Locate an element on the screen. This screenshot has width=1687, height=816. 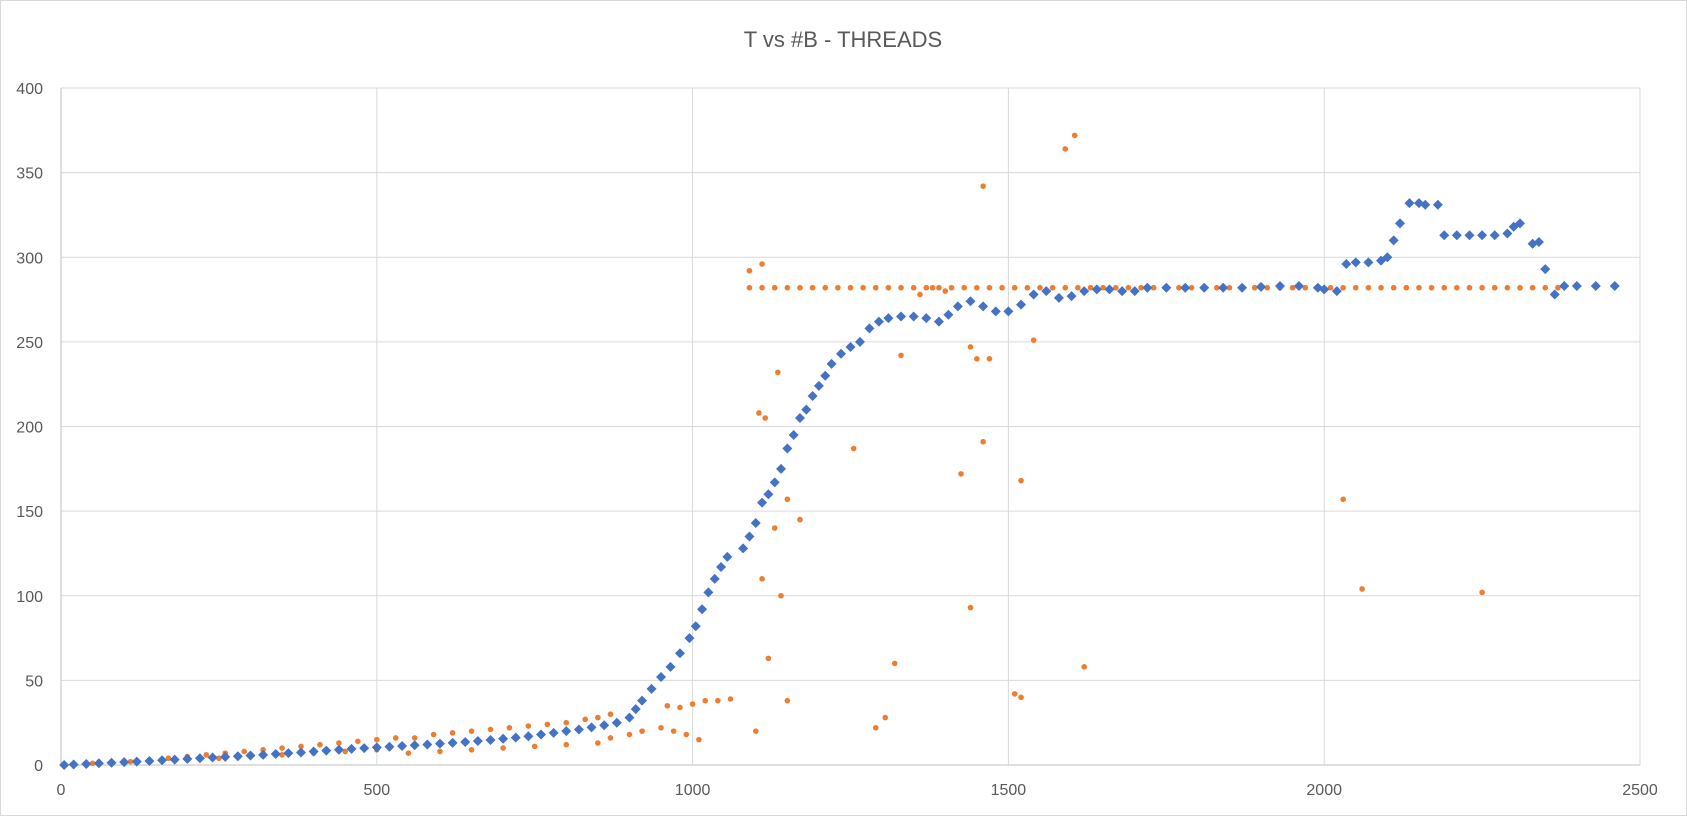
y-tick-label: 0 is located at coordinates (38, 766).